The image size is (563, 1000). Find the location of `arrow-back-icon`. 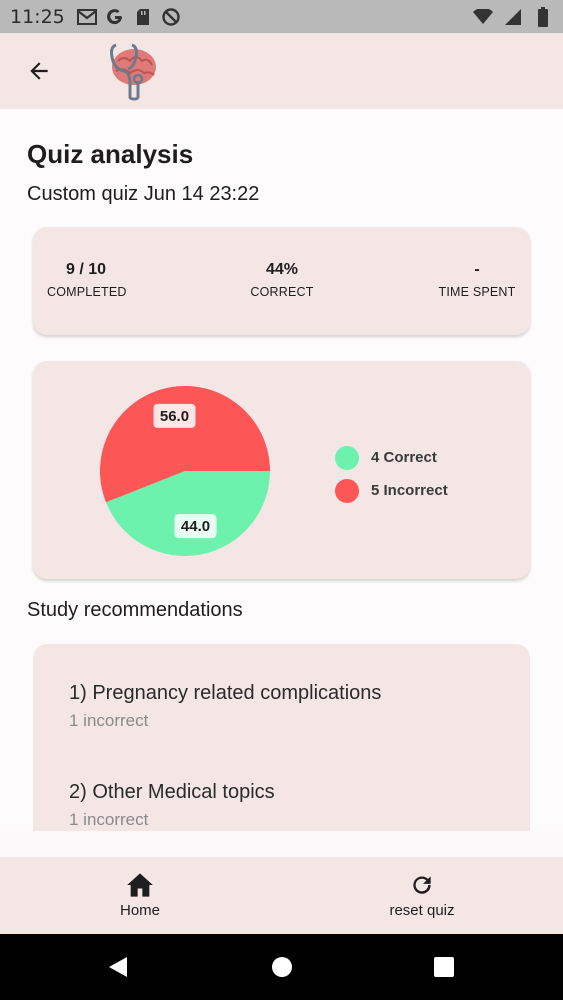

arrow-back-icon is located at coordinates (39, 71).